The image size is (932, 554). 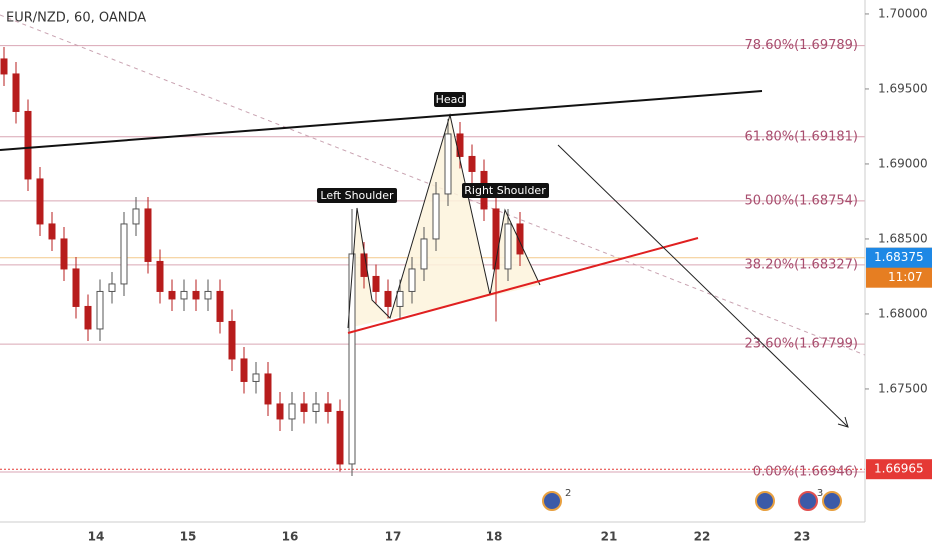 I want to click on annotation: Left Shoulder, so click(x=357, y=195).